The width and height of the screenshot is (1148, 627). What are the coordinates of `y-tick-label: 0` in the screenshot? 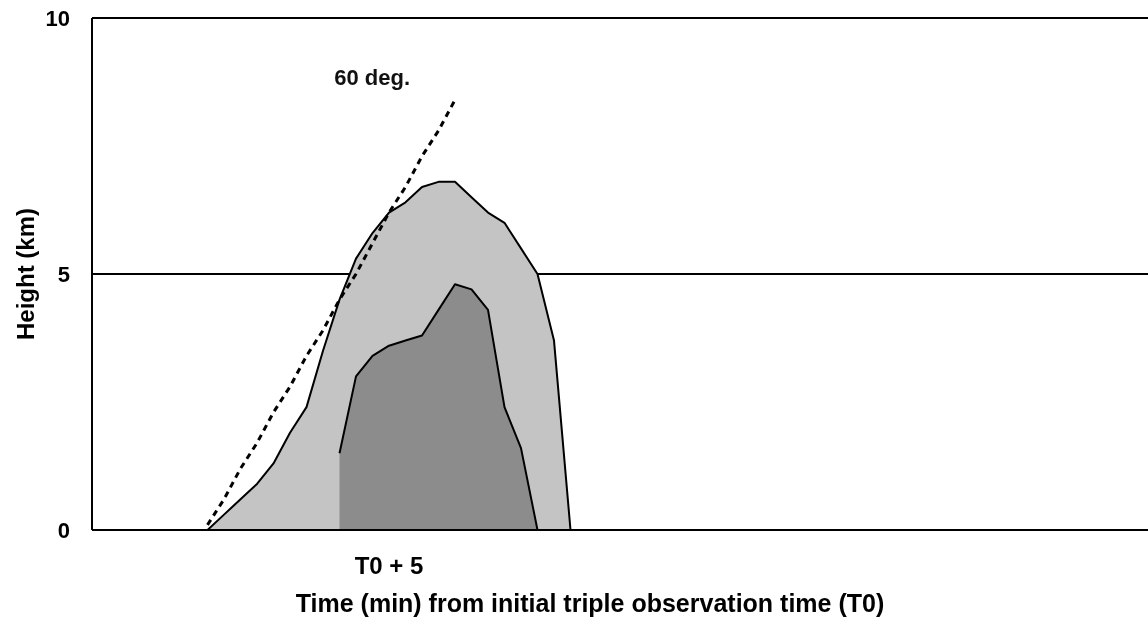 It's located at (63, 530).